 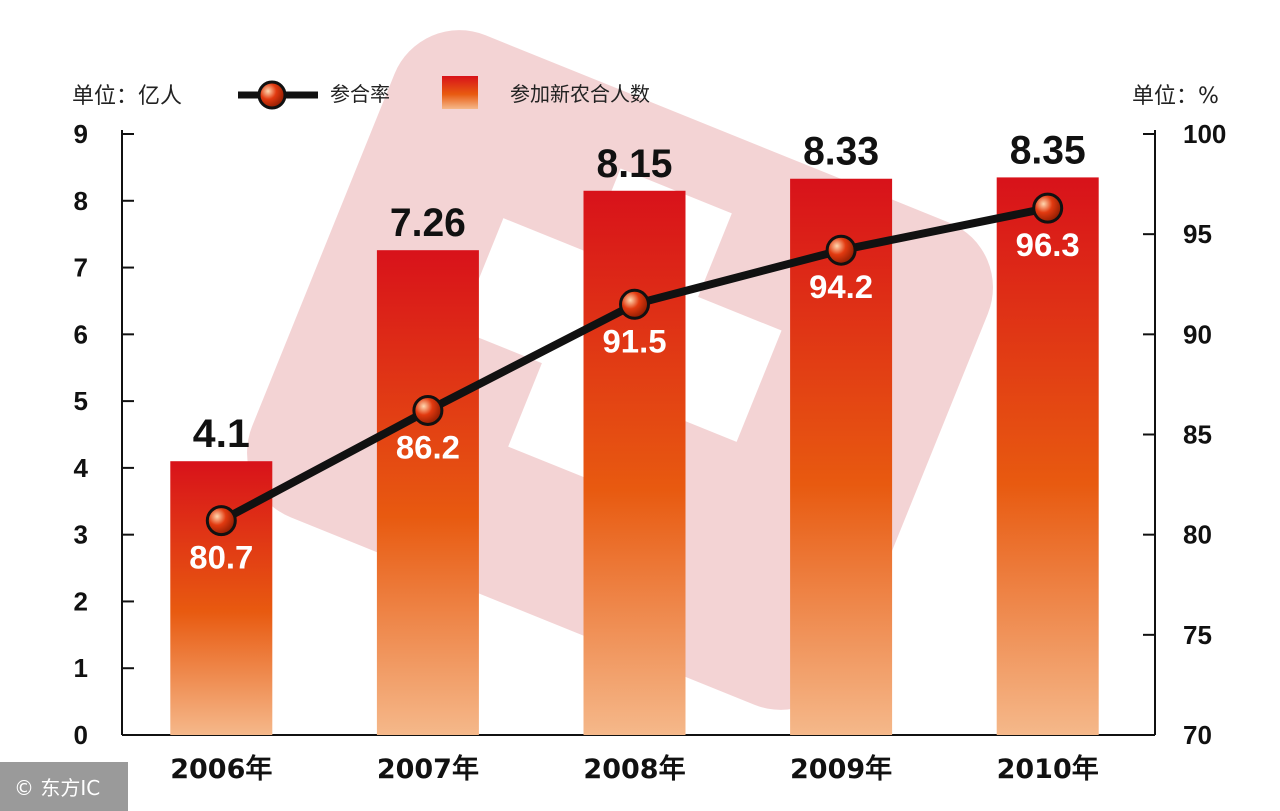 I want to click on watermark: © 东方IC, so click(x=64, y=786).